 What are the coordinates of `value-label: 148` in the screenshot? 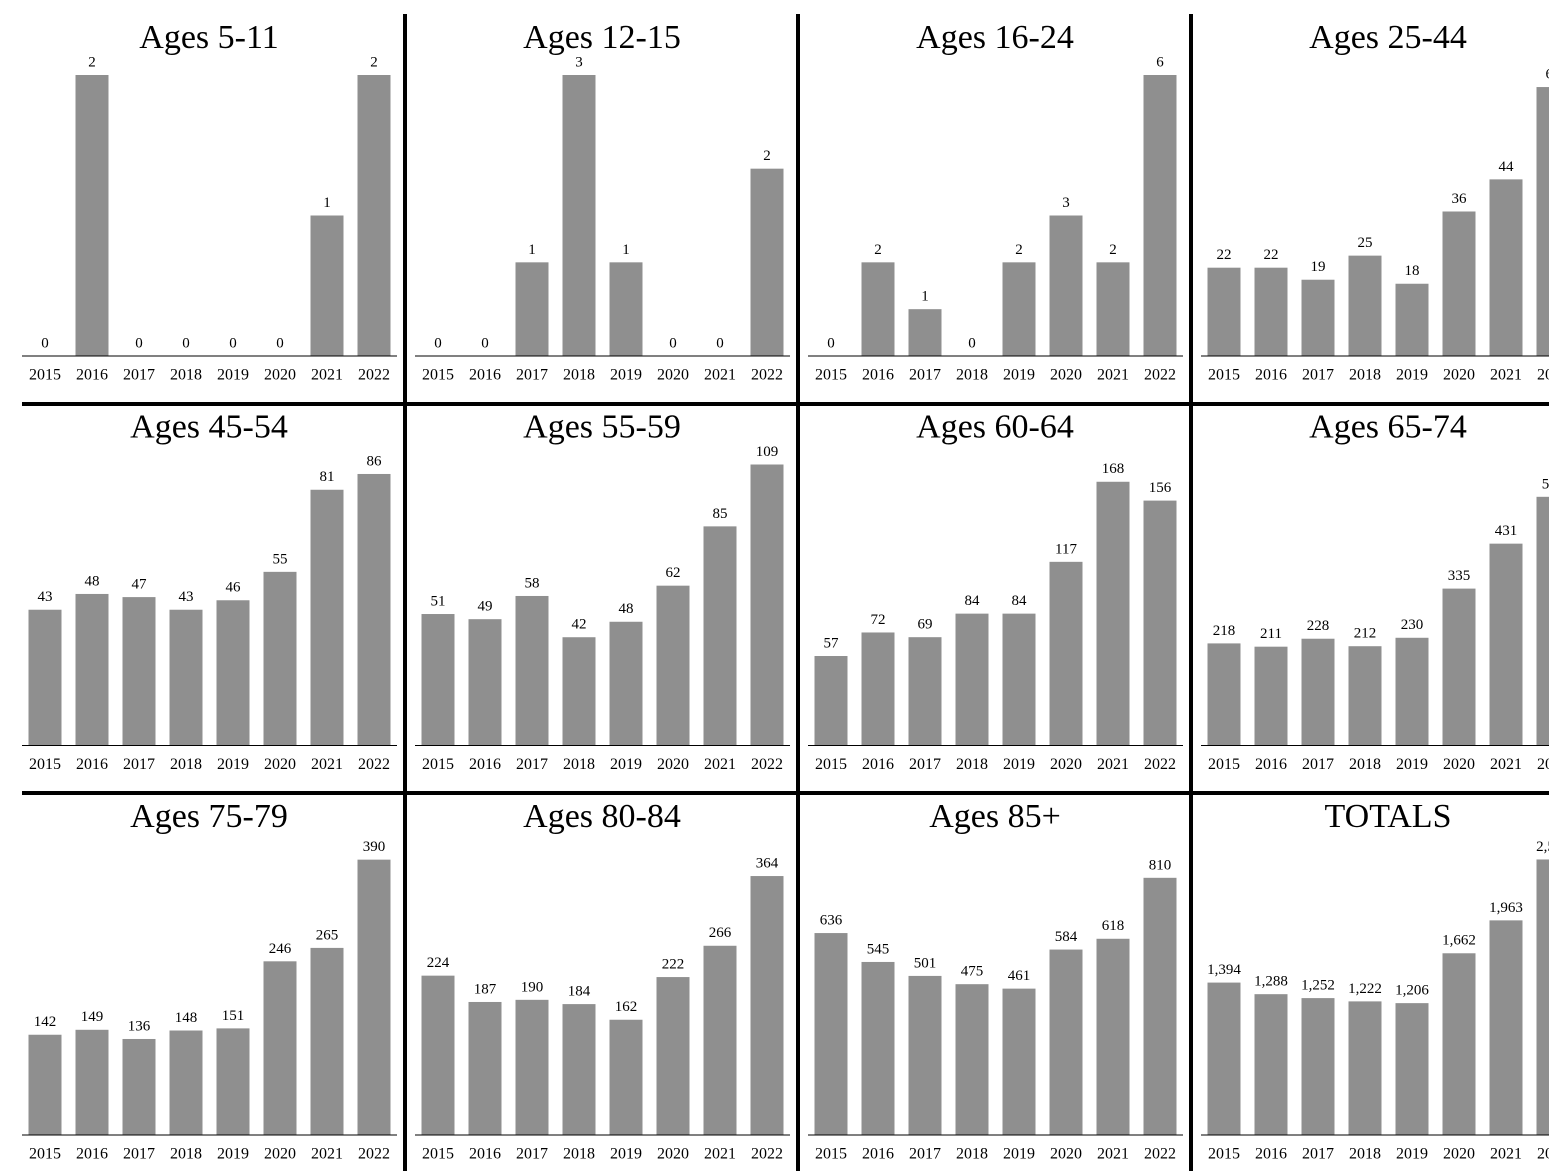 It's located at (186, 1018).